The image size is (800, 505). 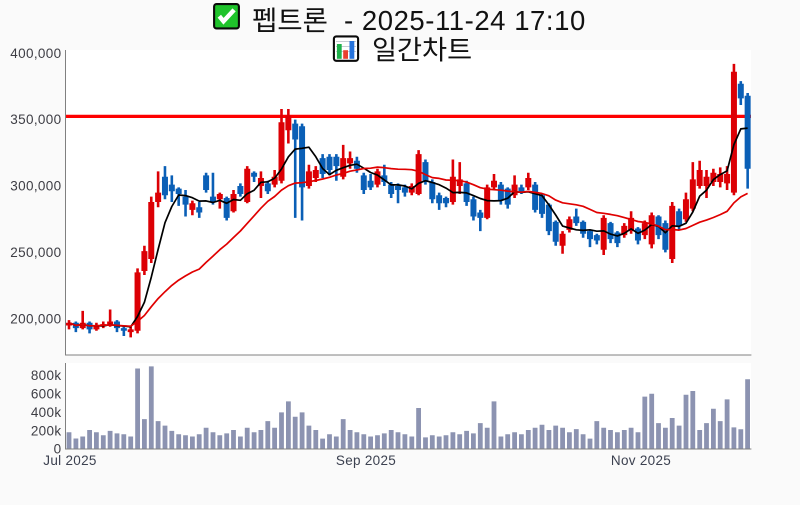 I want to click on svg-text: - 2025-11-24 17:10, so click(x=465, y=20).